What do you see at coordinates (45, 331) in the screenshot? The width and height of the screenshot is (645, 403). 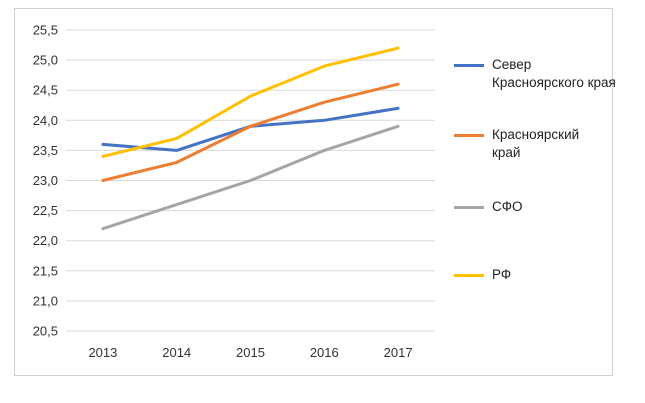 I see `y-tick-label: 20,5` at bounding box center [45, 331].